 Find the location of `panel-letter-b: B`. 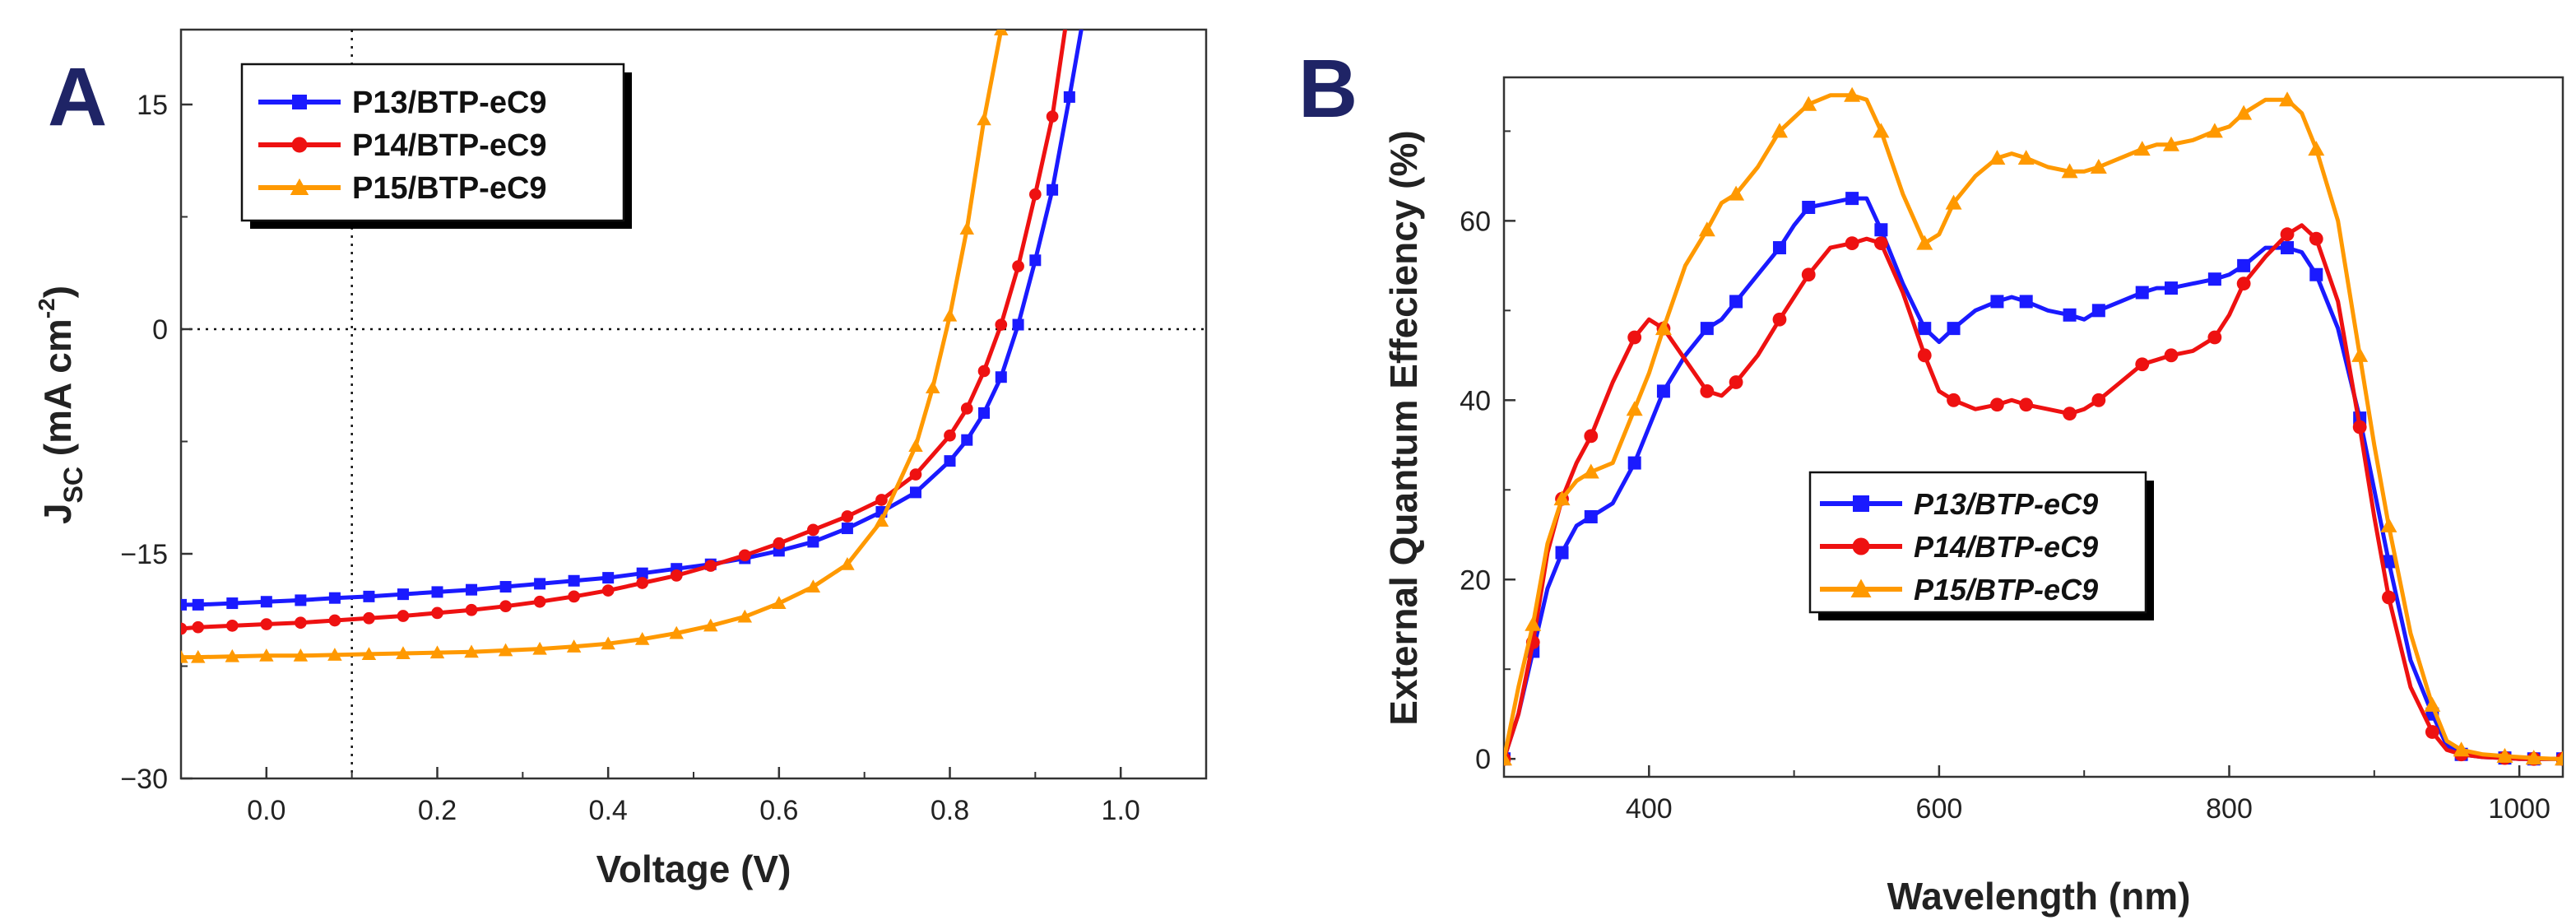

panel-letter-b: B is located at coordinates (1328, 89).